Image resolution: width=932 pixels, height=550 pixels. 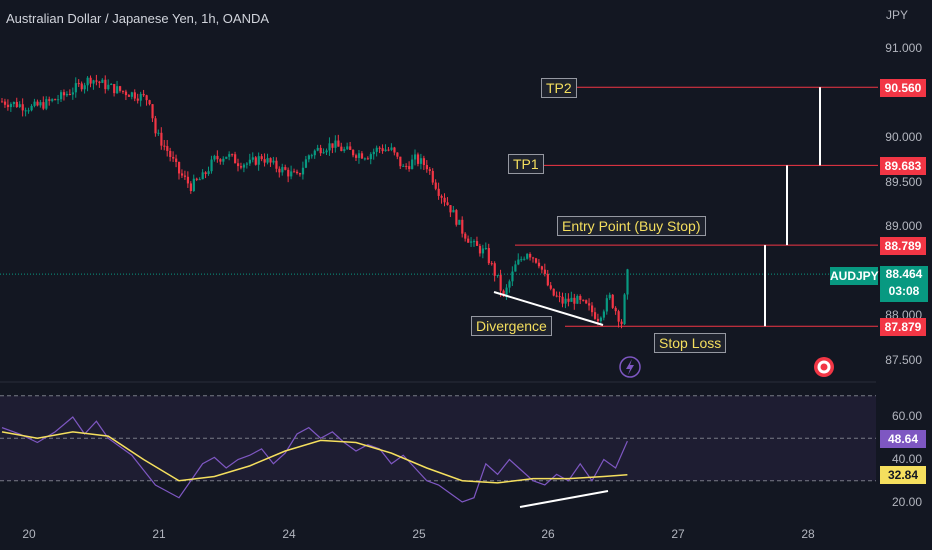 What do you see at coordinates (906, 502) in the screenshot?
I see `rsi-tick: 20.00` at bounding box center [906, 502].